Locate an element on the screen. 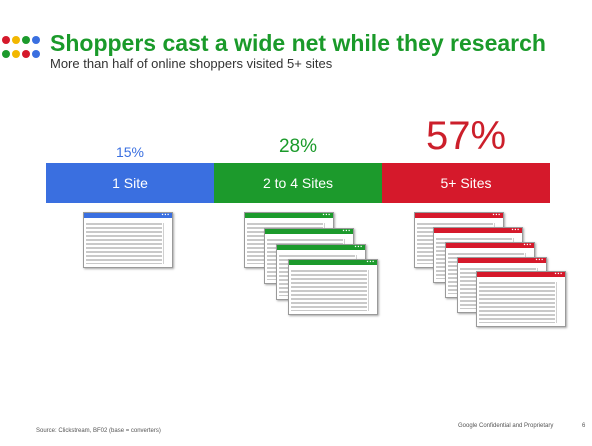 The height and width of the screenshot is (446, 592). segment-label-2-to-4-sites: 2 to 4 Sites is located at coordinates (298, 183).